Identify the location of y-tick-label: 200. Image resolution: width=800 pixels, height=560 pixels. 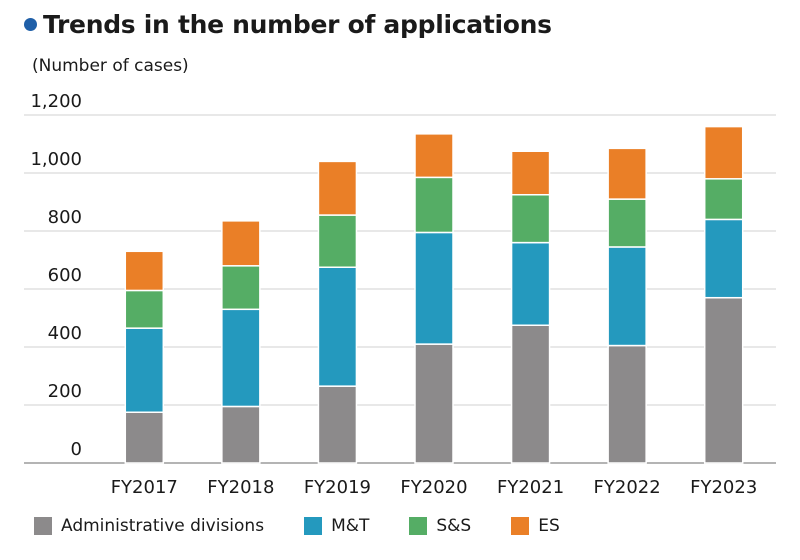
(65, 391).